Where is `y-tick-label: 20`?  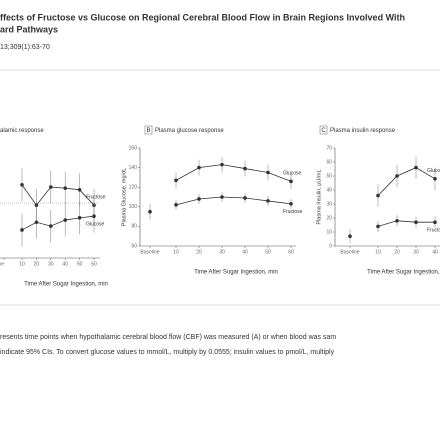 y-tick-label: 20 is located at coordinates (329, 218).